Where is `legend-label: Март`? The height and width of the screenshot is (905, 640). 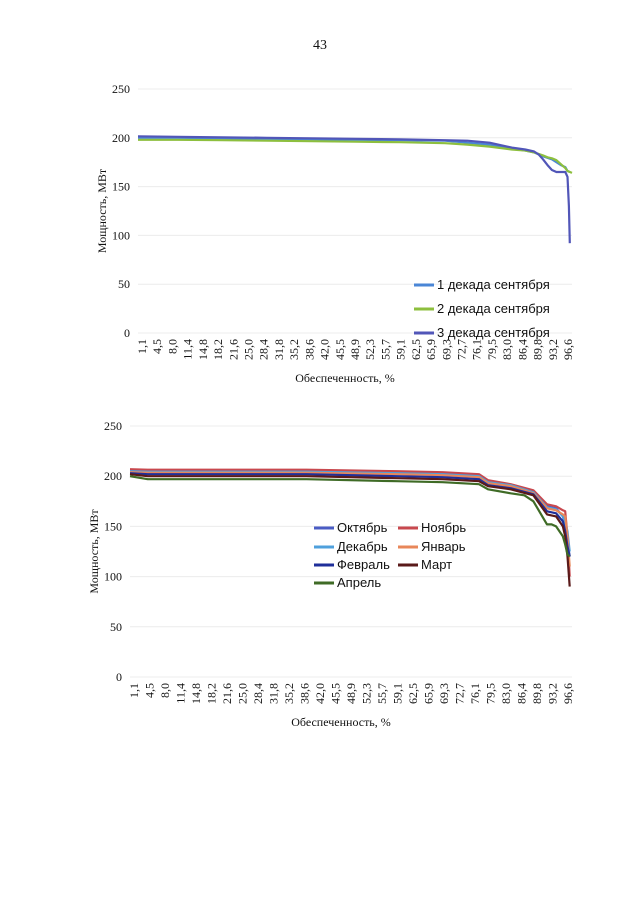 legend-label: Март is located at coordinates (436, 564).